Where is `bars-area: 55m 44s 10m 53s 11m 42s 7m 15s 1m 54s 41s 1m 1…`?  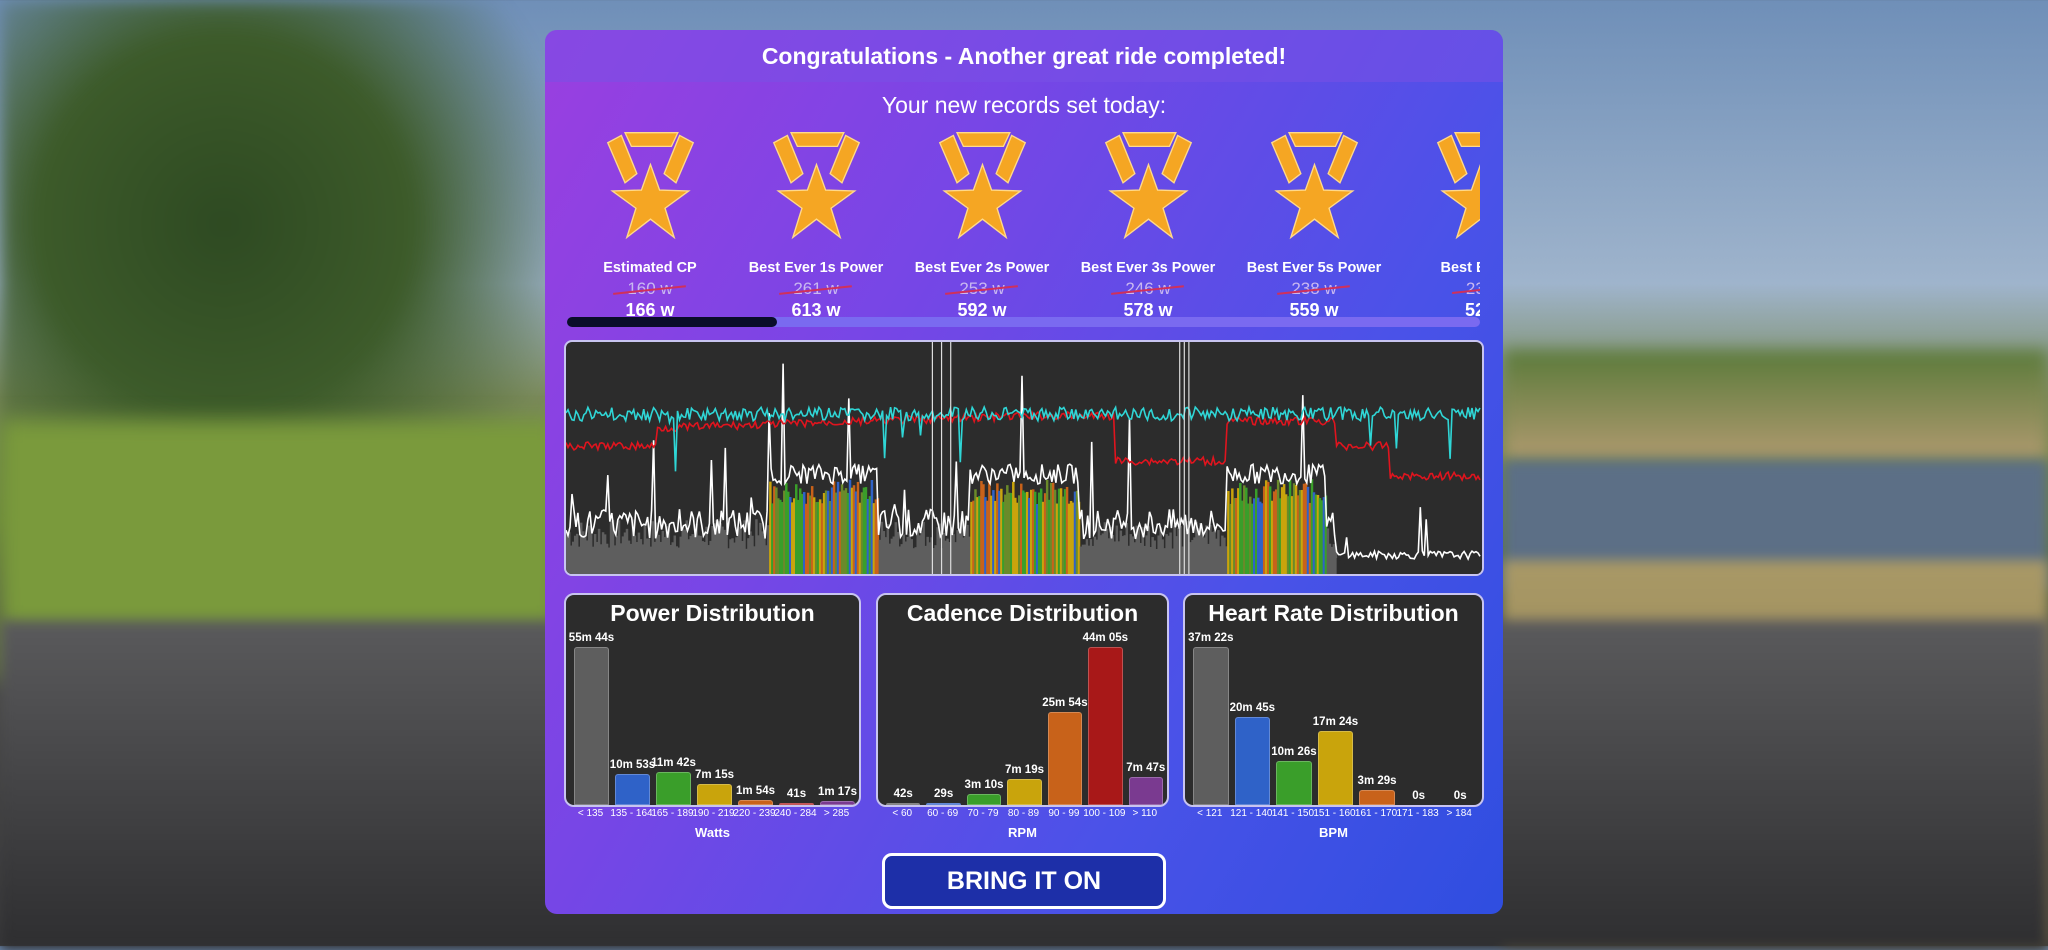
bars-area: 55m 44s 10m 53s 11m 42s 7m 15s 1m 54s 41s 1m 1… is located at coordinates (713, 718).